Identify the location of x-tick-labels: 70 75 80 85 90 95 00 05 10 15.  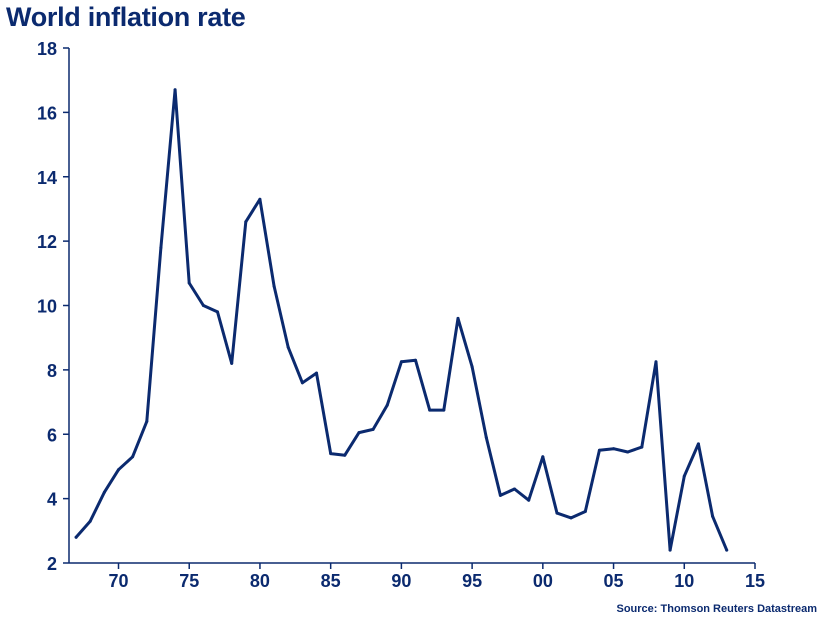
(436, 581).